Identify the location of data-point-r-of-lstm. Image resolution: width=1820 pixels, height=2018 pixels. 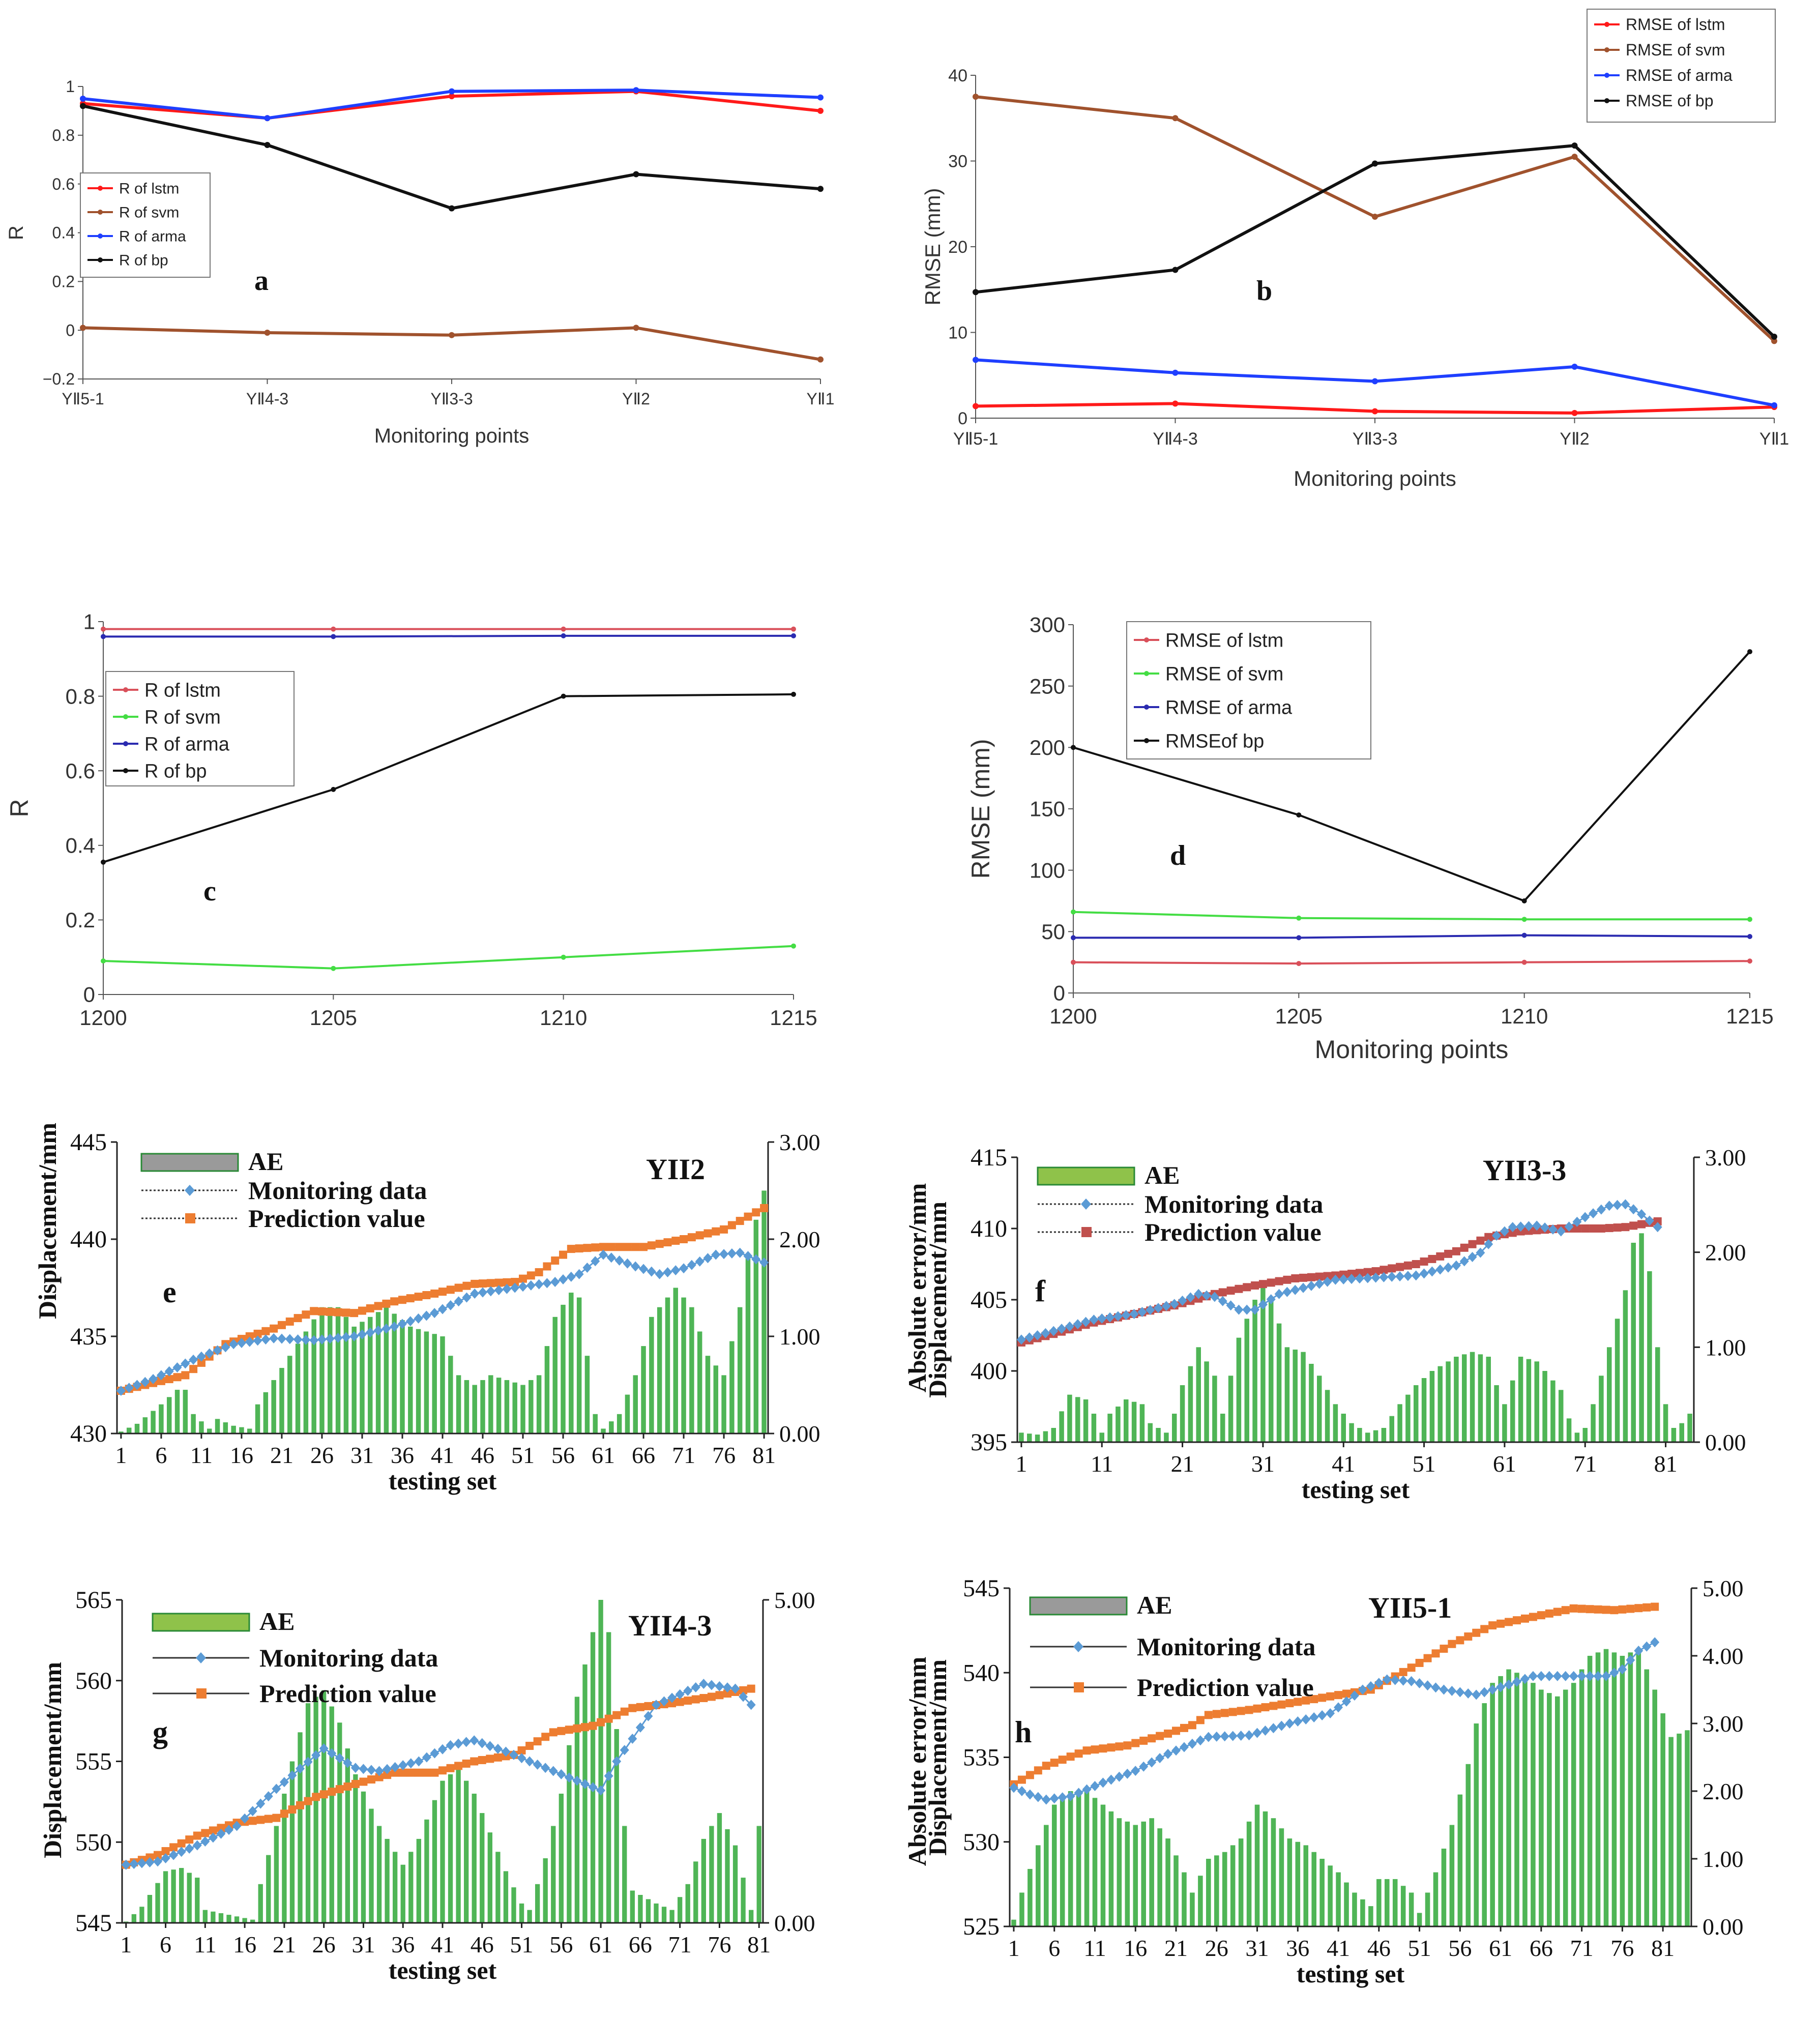
(452, 97).